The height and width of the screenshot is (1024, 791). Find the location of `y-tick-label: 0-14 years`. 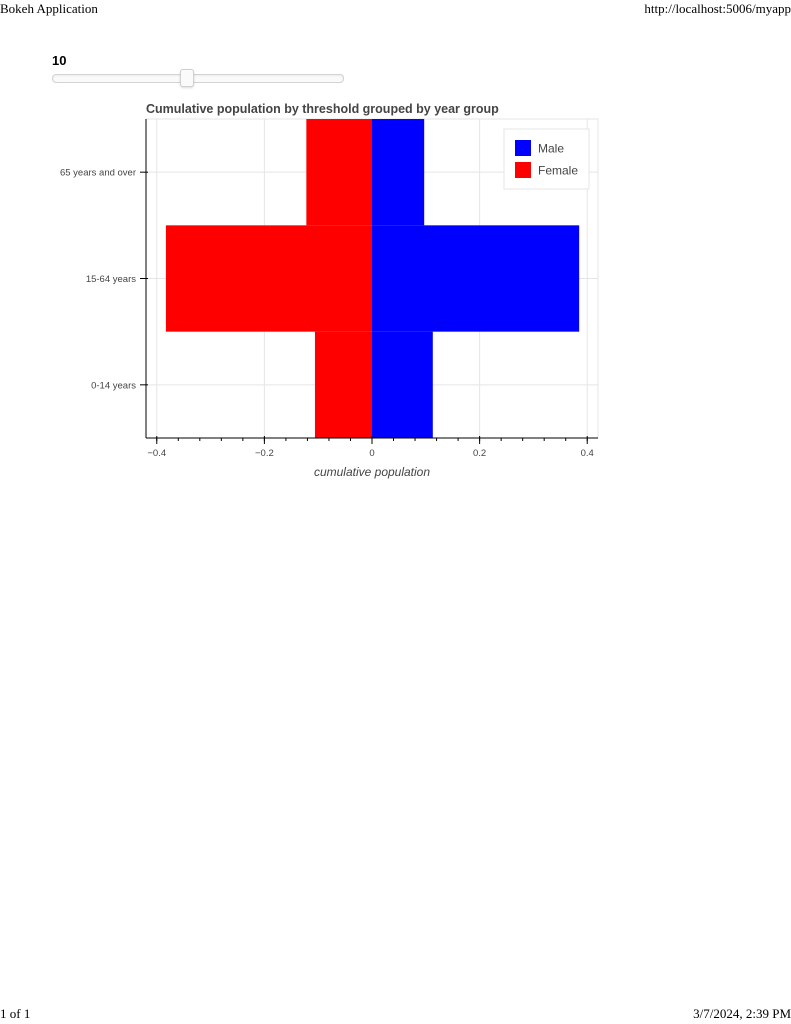

y-tick-label: 0-14 years is located at coordinates (113, 385).